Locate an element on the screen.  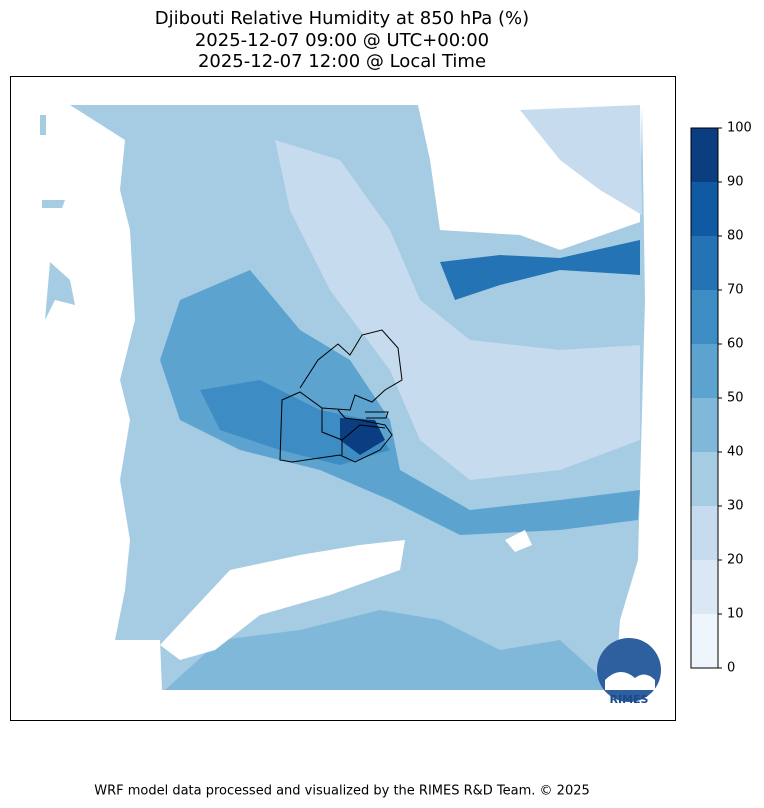
colorbar-tick-label: 20 is located at coordinates (735, 560).